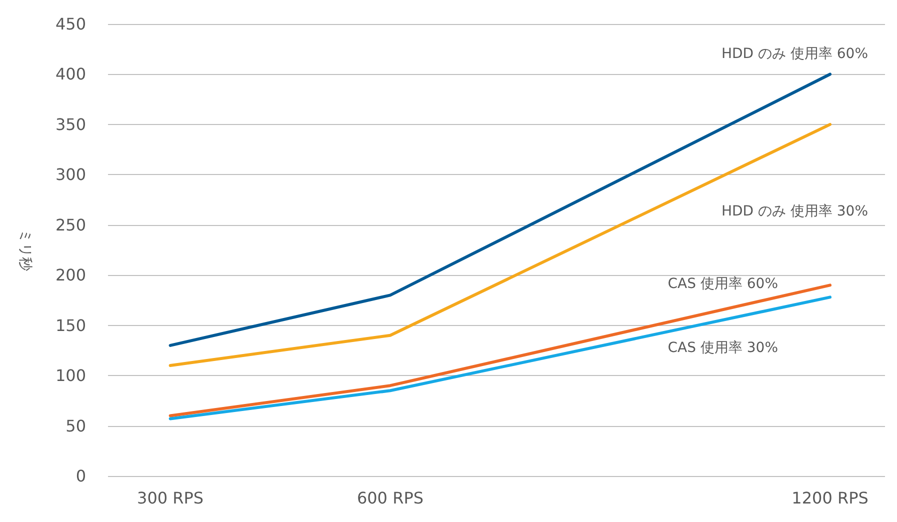 The image size is (897, 522). I want to click on text: HDD のみ 使用率 60%, so click(794, 54).